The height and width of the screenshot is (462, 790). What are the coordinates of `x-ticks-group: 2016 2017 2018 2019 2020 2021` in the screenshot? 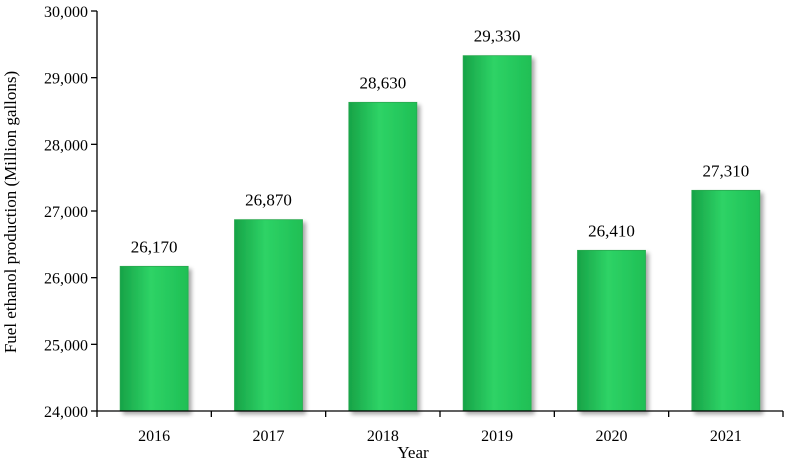 It's located at (440, 428).